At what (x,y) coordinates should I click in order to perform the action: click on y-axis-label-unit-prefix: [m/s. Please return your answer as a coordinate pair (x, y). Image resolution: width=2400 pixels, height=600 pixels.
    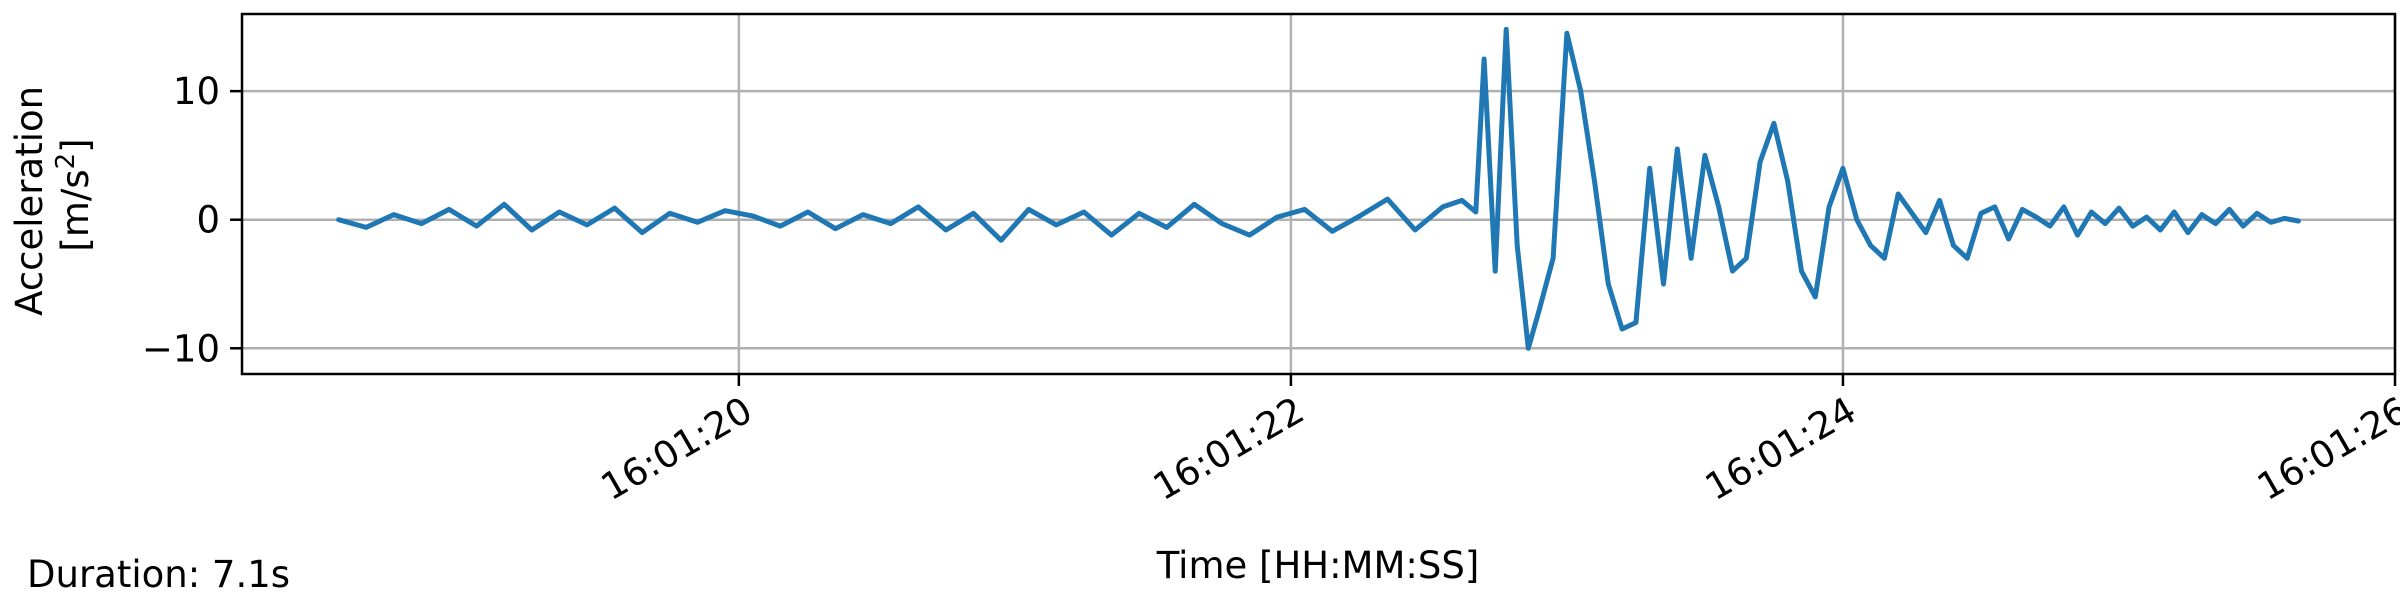
    Looking at the image, I should click on (75, 210).